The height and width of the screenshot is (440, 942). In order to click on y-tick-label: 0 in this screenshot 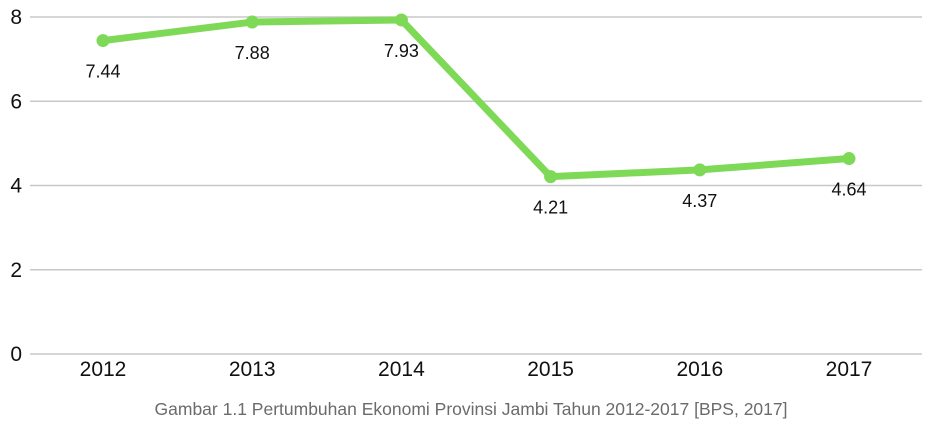, I will do `click(16, 354)`.